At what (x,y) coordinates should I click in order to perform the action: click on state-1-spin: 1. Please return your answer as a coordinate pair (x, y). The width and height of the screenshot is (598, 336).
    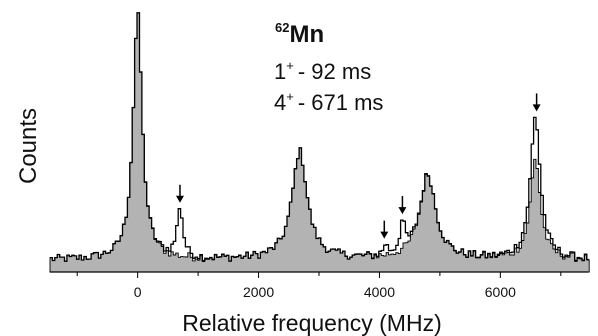
    Looking at the image, I should click on (280, 71).